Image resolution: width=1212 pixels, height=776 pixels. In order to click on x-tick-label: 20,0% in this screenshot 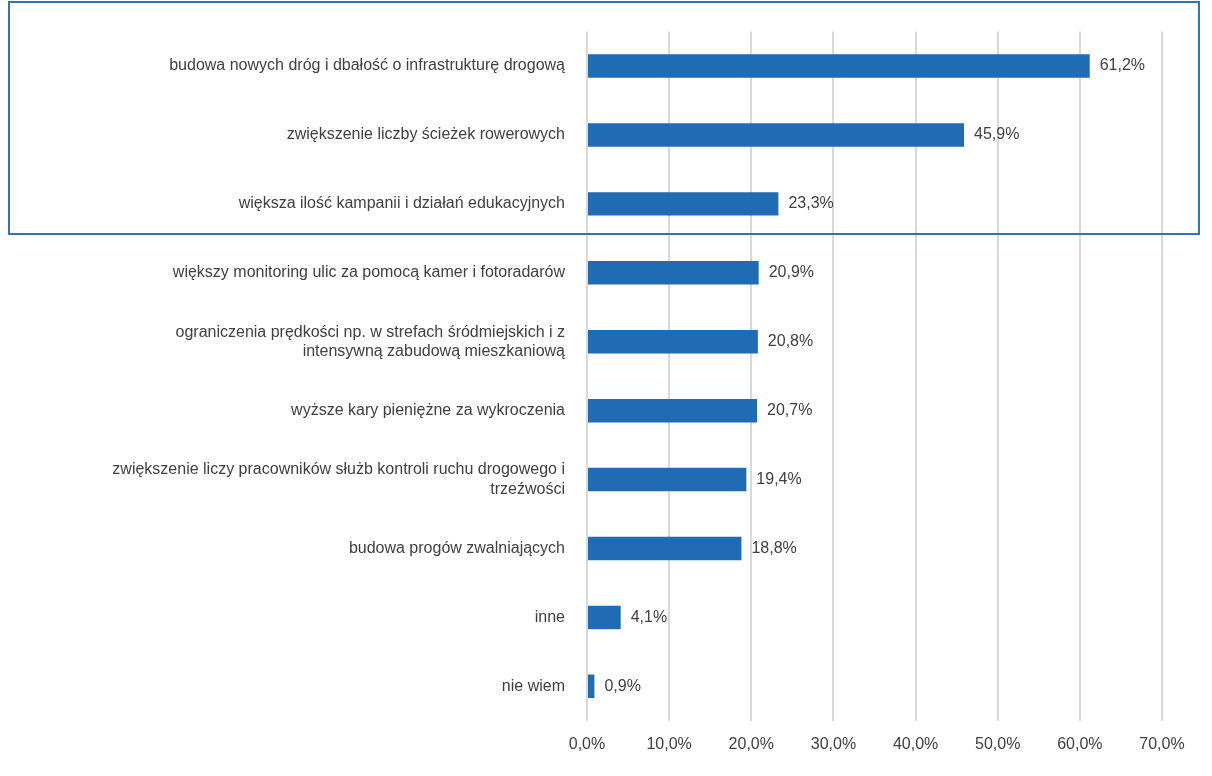, I will do `click(751, 743)`.